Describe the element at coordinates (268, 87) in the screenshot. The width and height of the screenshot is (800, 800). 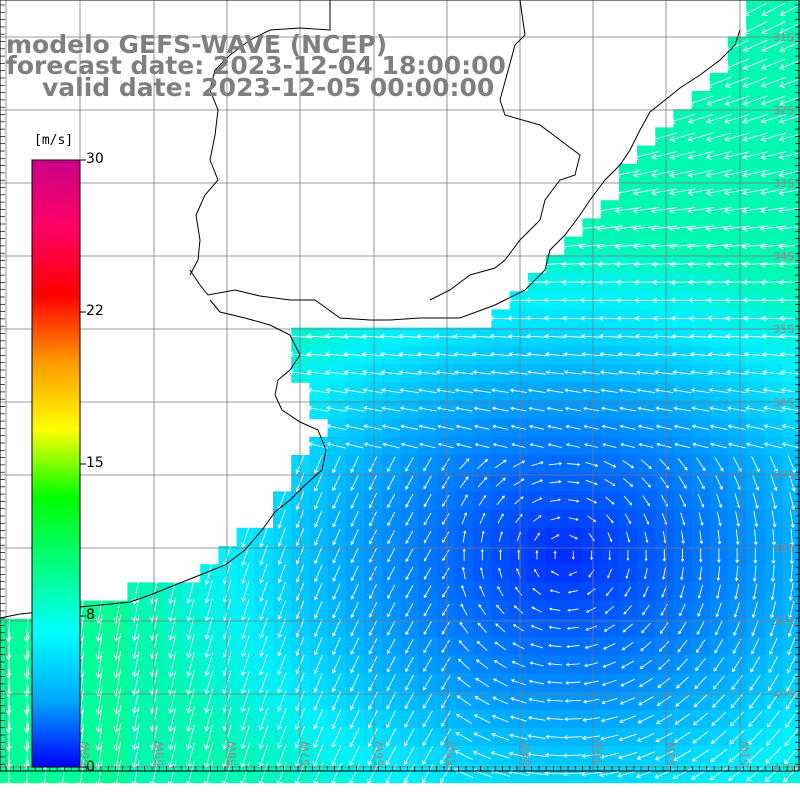
I see `title-valid-date: valid date: 2023-12-05 00:00:00` at that location.